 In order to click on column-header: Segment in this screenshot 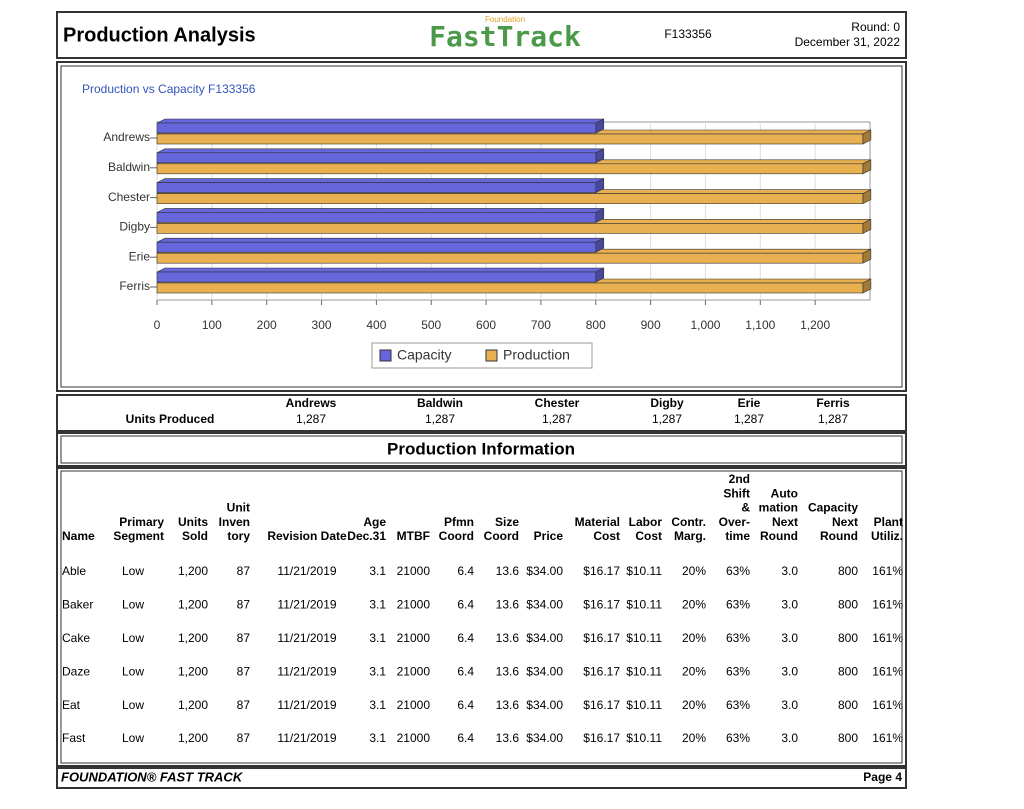, I will do `click(138, 536)`.